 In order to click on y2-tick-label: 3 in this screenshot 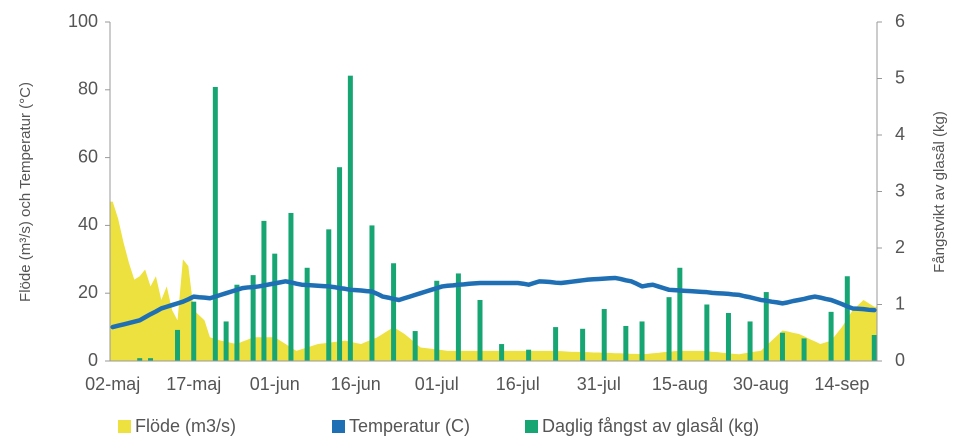, I will do `click(900, 190)`.